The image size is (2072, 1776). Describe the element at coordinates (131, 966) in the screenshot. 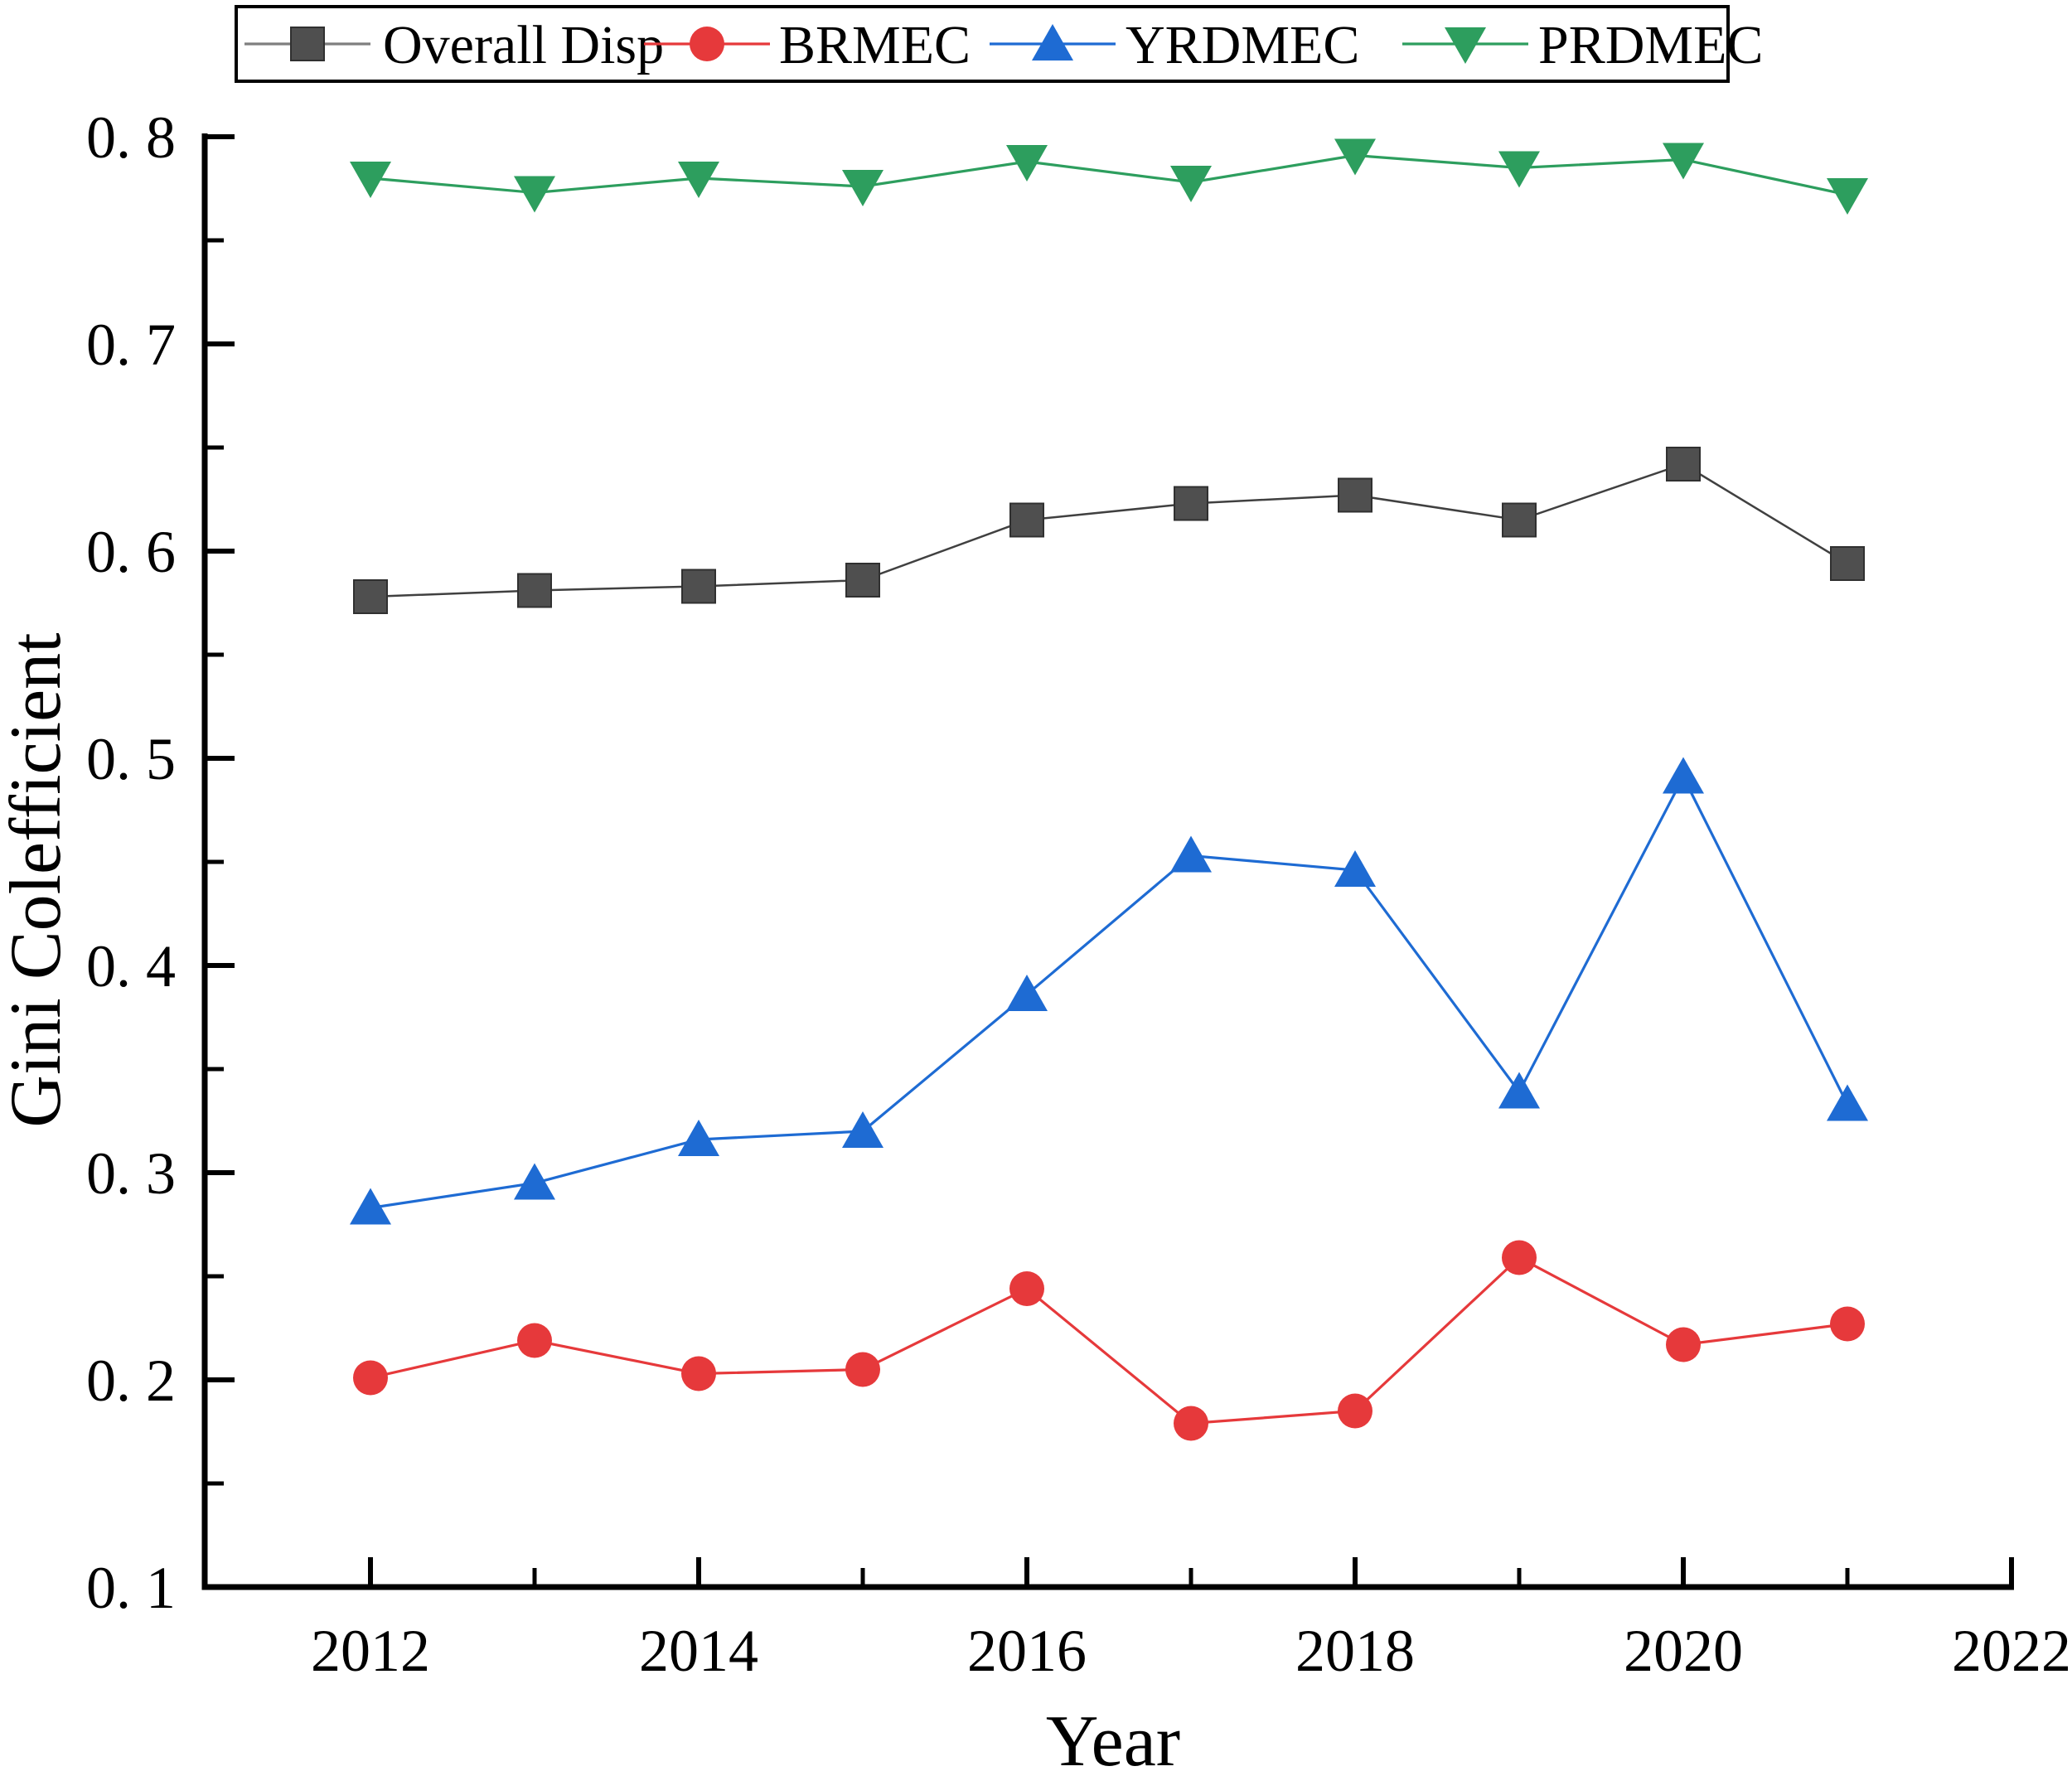

I see `svg-text: 0. 4` at that location.